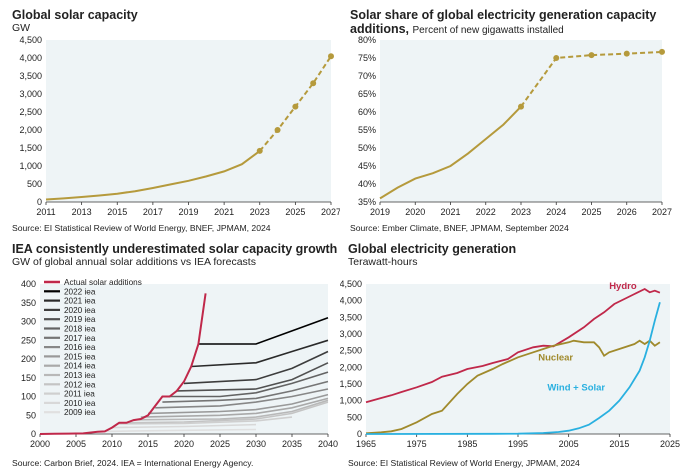 The height and width of the screenshot is (476, 697). Describe the element at coordinates (206, 420) in the screenshot. I see `forecast-line-2011-iea` at that location.